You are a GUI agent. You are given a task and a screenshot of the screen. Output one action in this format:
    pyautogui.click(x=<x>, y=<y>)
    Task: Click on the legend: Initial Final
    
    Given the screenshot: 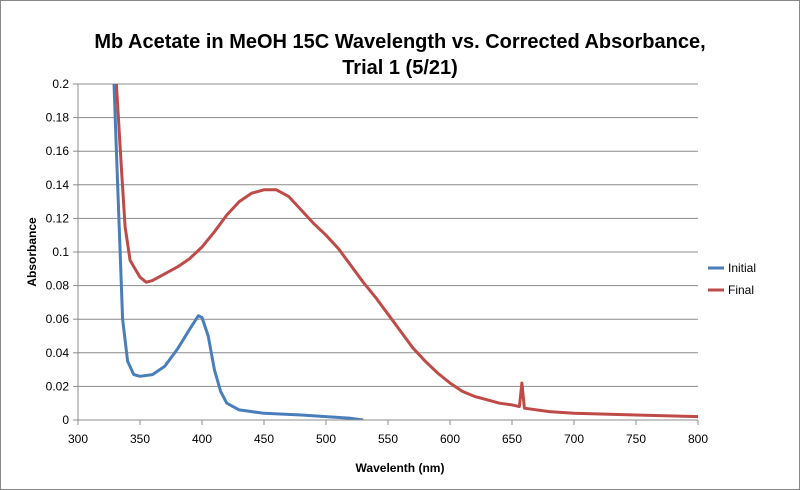 What is the action you would take?
    pyautogui.click(x=732, y=279)
    